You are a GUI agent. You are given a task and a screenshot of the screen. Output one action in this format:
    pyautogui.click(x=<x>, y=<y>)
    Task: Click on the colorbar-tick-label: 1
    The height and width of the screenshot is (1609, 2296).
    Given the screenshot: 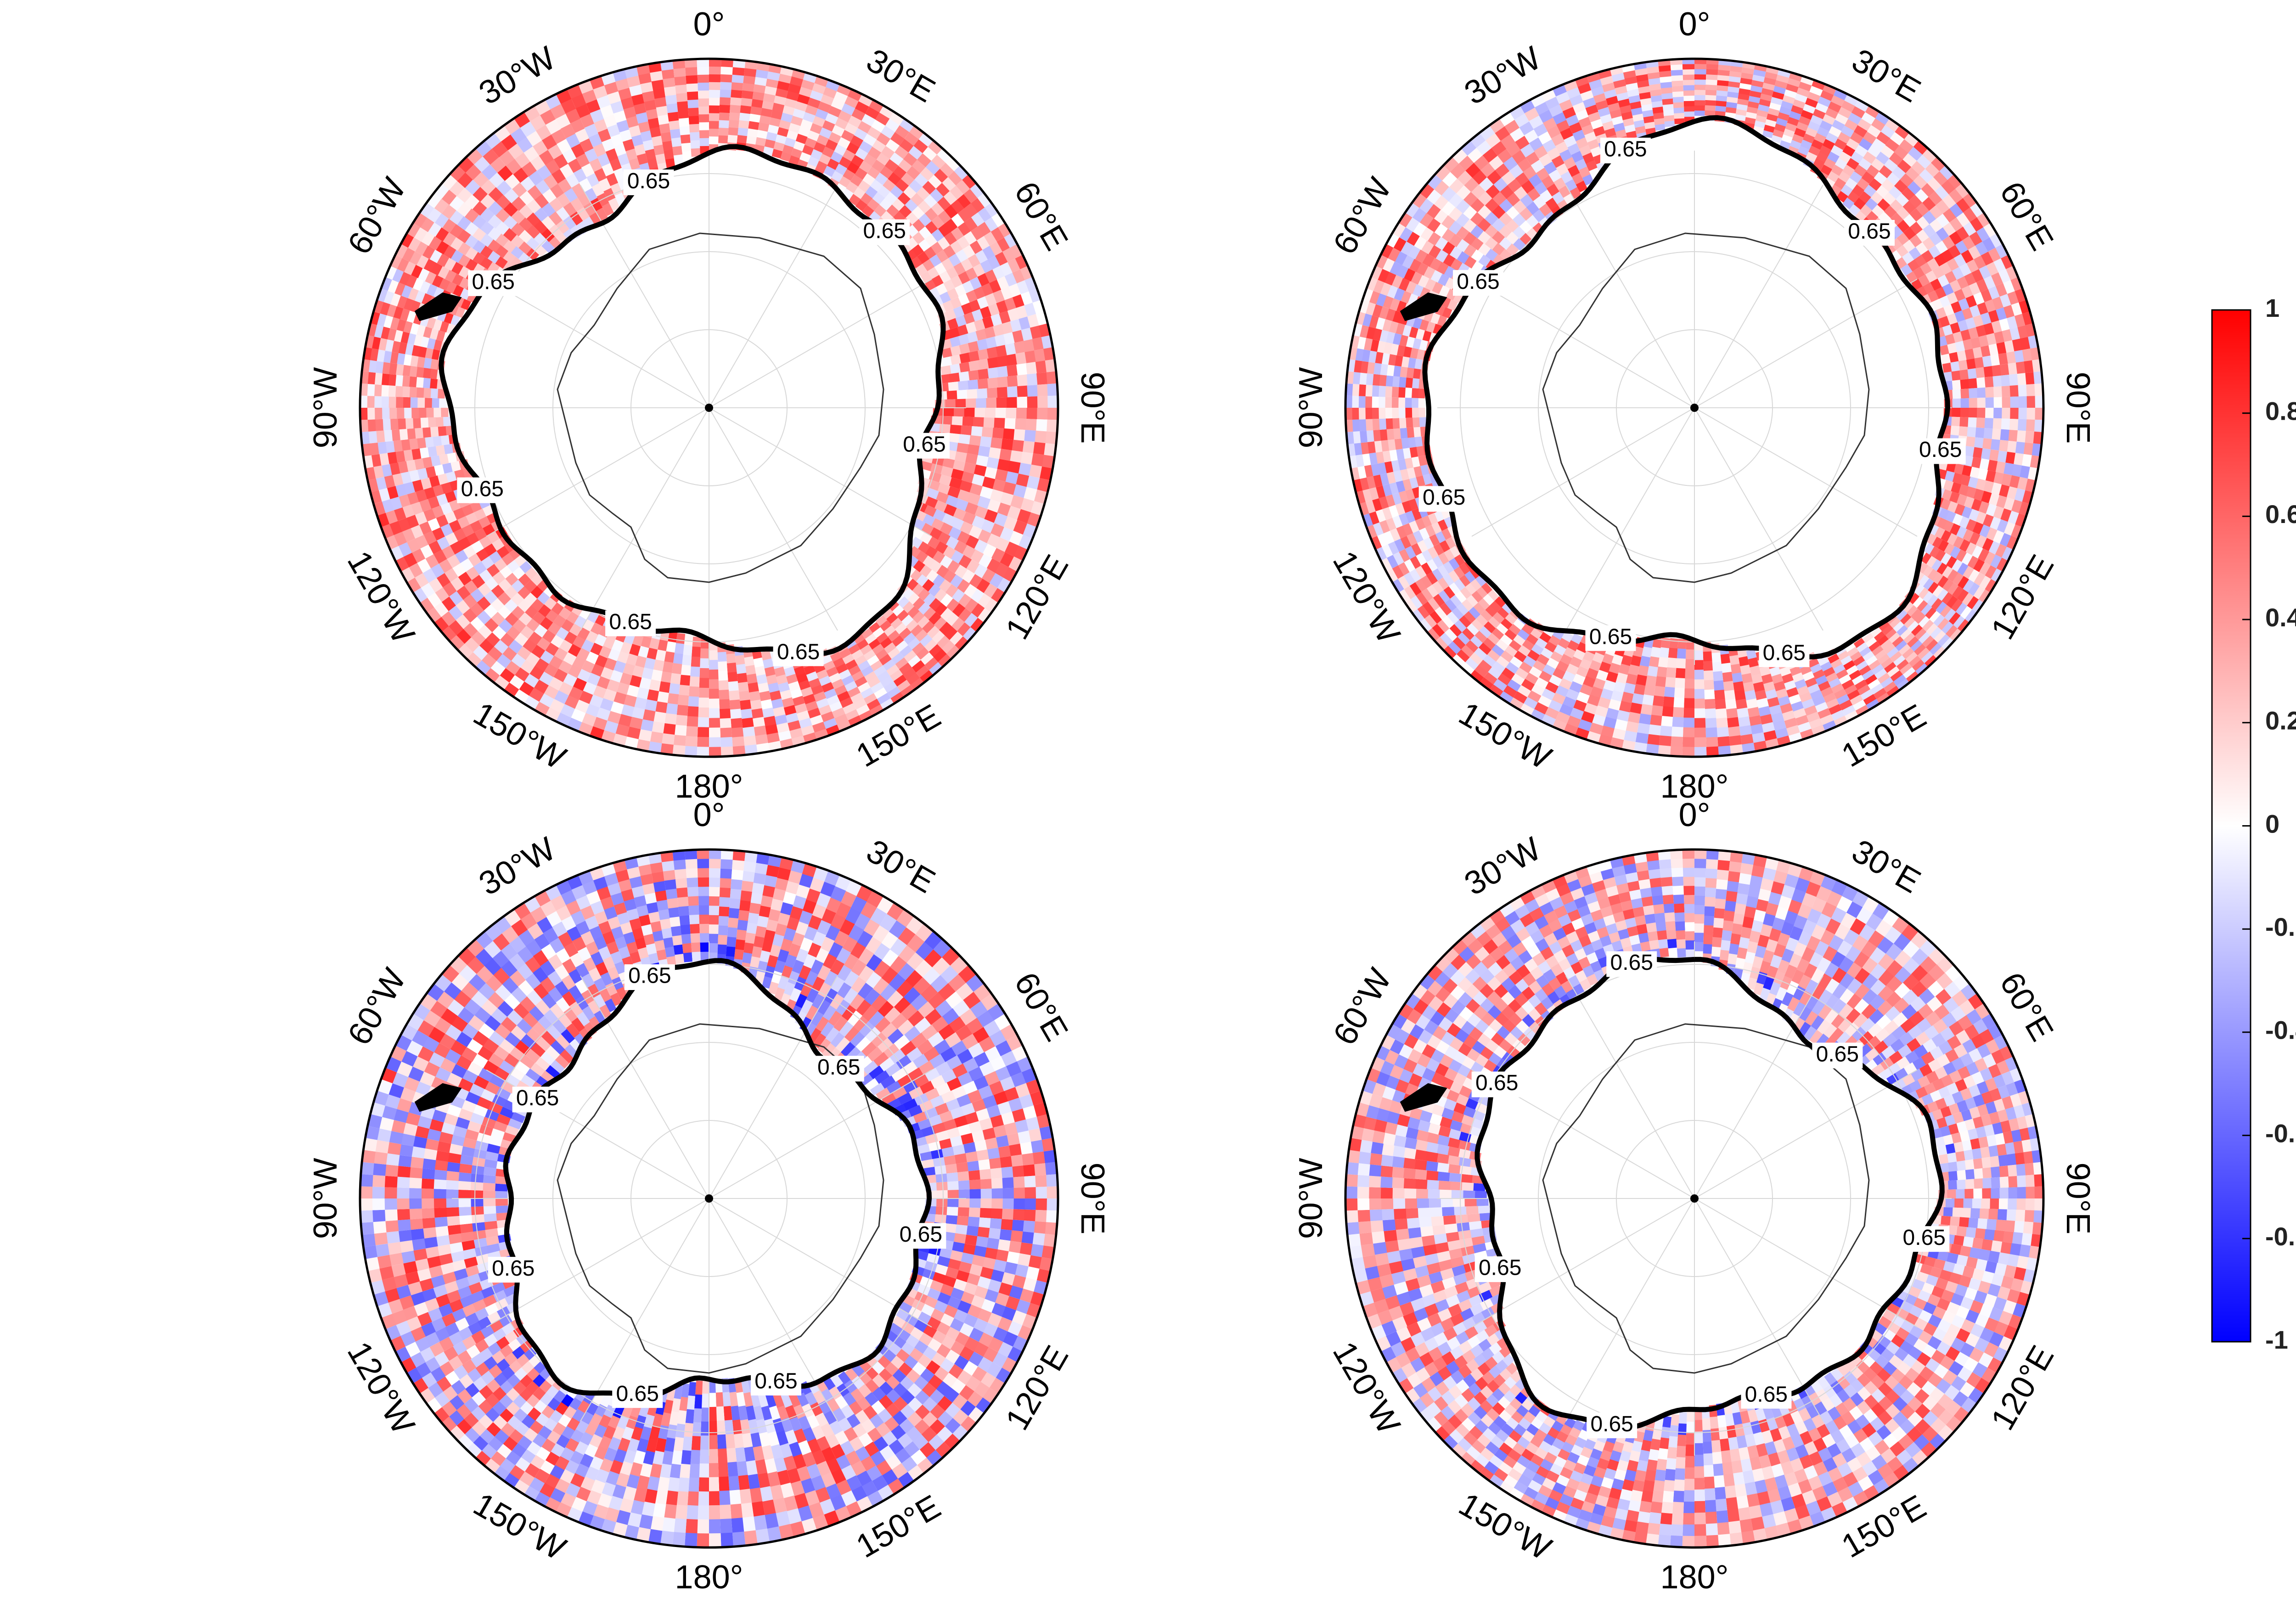 What is the action you would take?
    pyautogui.click(x=2272, y=307)
    